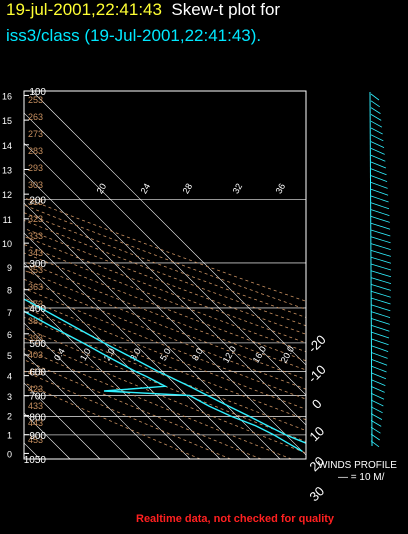 Image resolution: width=408 pixels, height=534 pixels. I want to click on temperature-right-label: 0, so click(317, 404).